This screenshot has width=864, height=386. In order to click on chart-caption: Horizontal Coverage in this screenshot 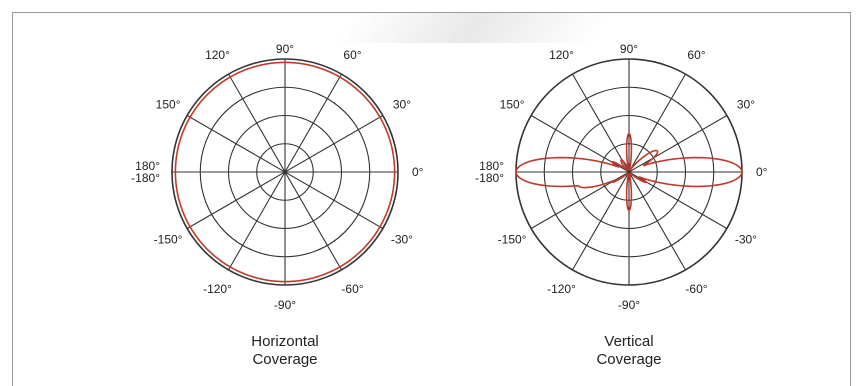, I will do `click(285, 350)`.